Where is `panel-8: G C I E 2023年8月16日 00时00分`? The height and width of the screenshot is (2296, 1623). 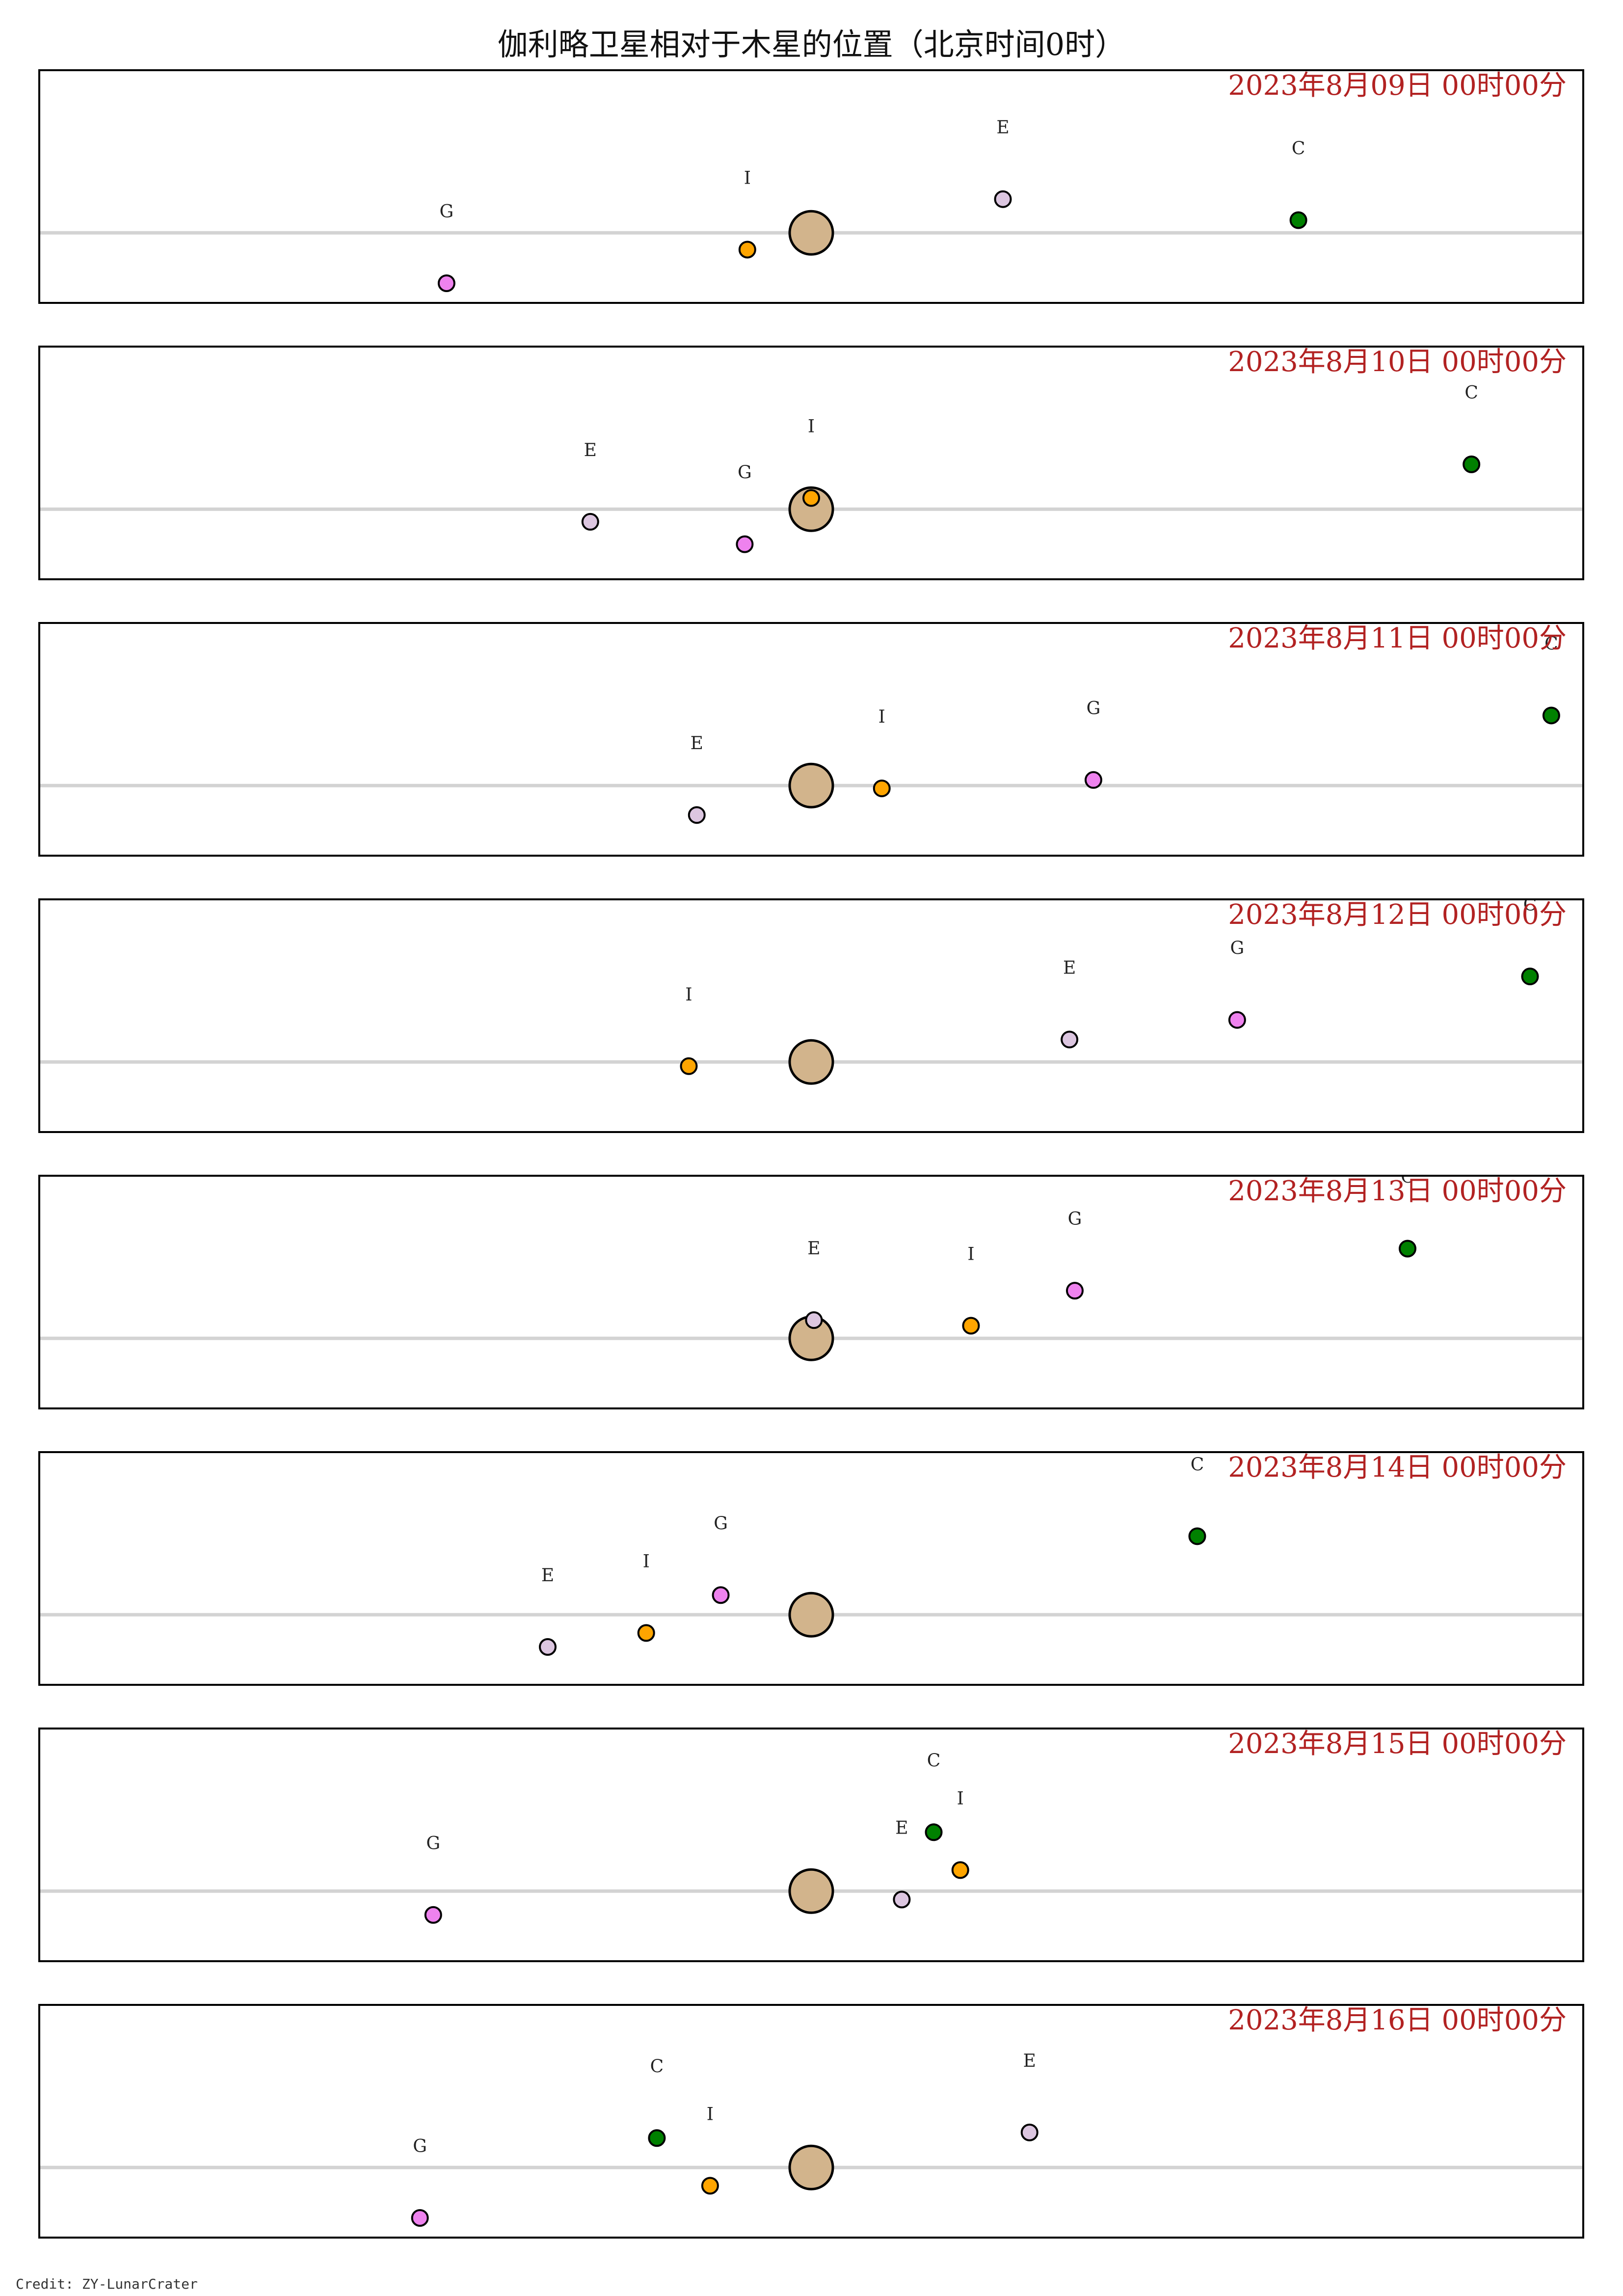 panel-8: G C I E 2023年8月16日 00时00分 is located at coordinates (811, 2121).